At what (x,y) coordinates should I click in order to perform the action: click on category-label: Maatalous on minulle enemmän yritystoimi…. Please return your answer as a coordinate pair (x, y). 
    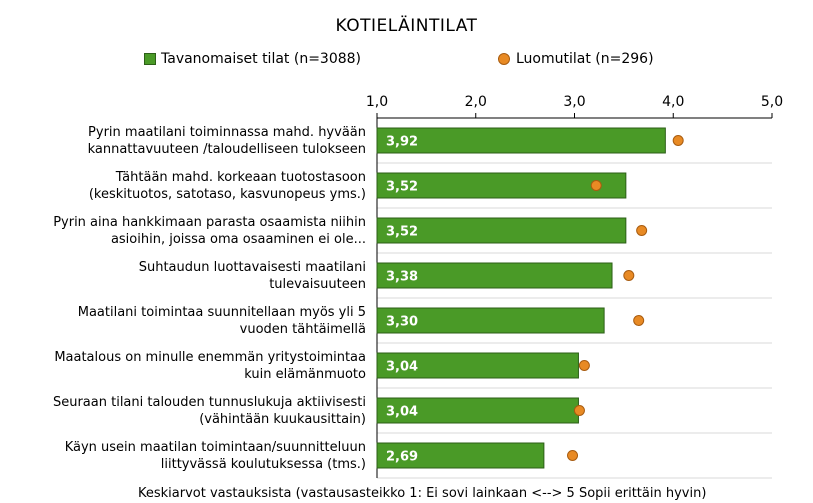
    Looking at the image, I should click on (183, 366).